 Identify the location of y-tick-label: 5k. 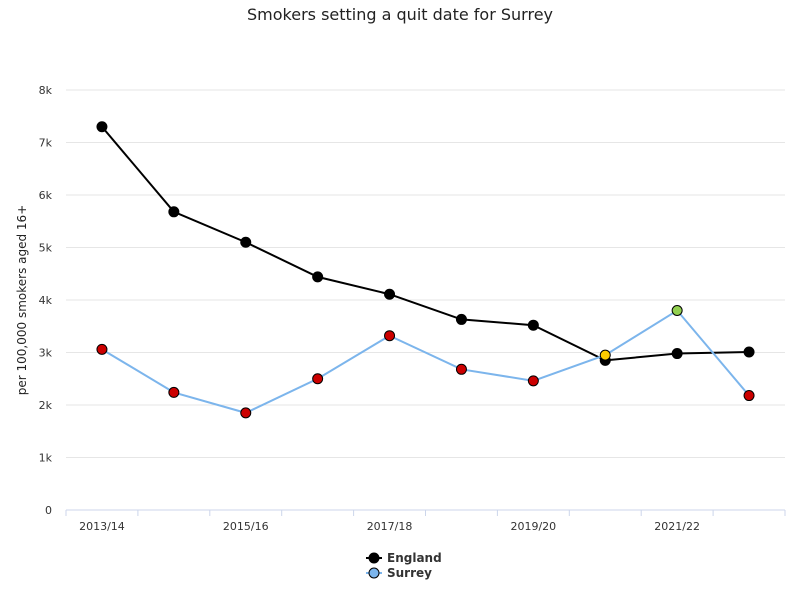
(46, 248).